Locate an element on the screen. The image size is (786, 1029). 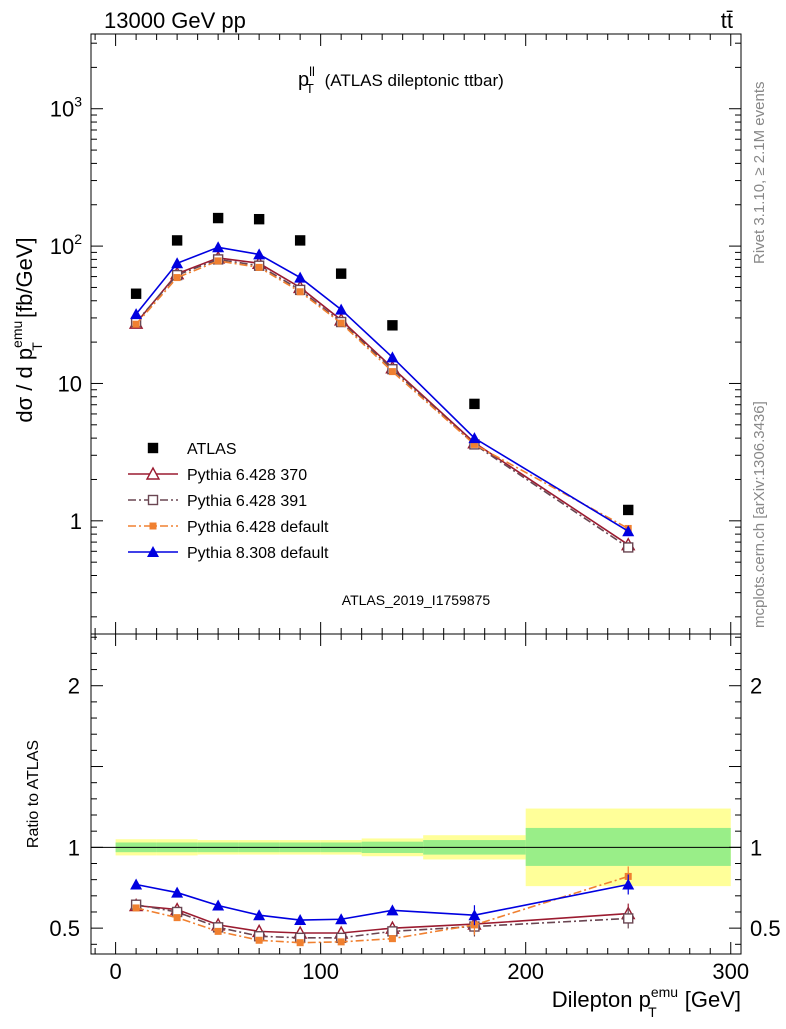
header-right-label: tt̄ is located at coordinates (727, 20).